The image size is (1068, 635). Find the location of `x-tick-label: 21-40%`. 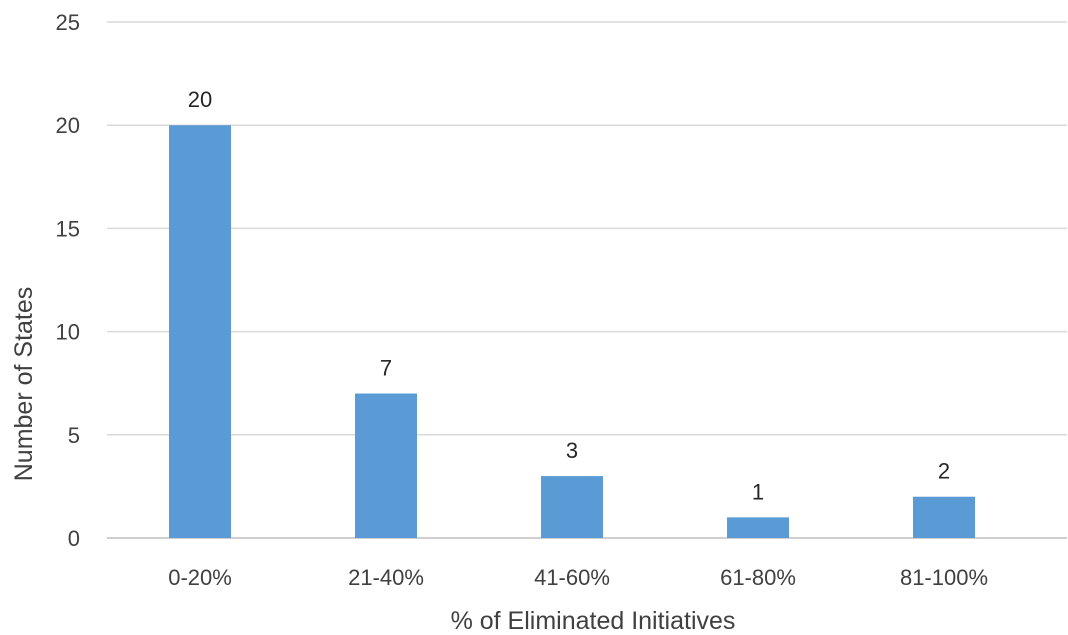

x-tick-label: 21-40% is located at coordinates (386, 577).